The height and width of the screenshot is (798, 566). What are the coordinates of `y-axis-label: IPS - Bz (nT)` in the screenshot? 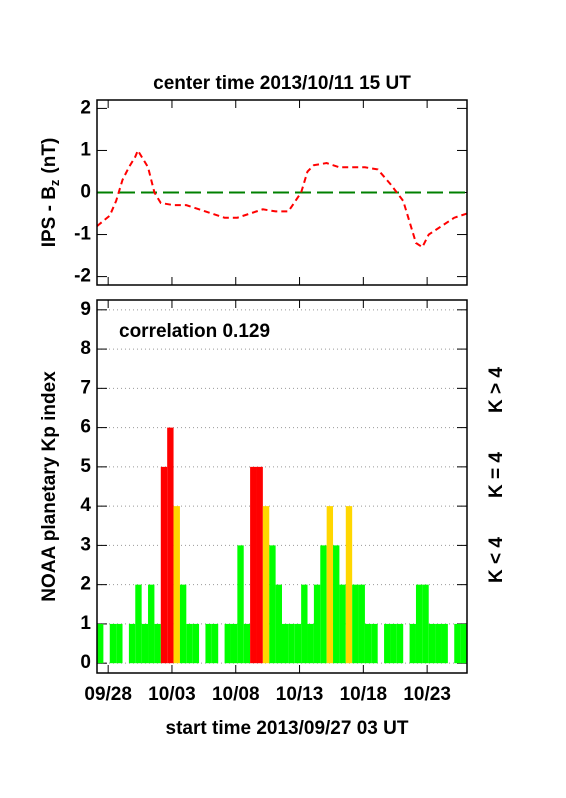 It's located at (50, 193).